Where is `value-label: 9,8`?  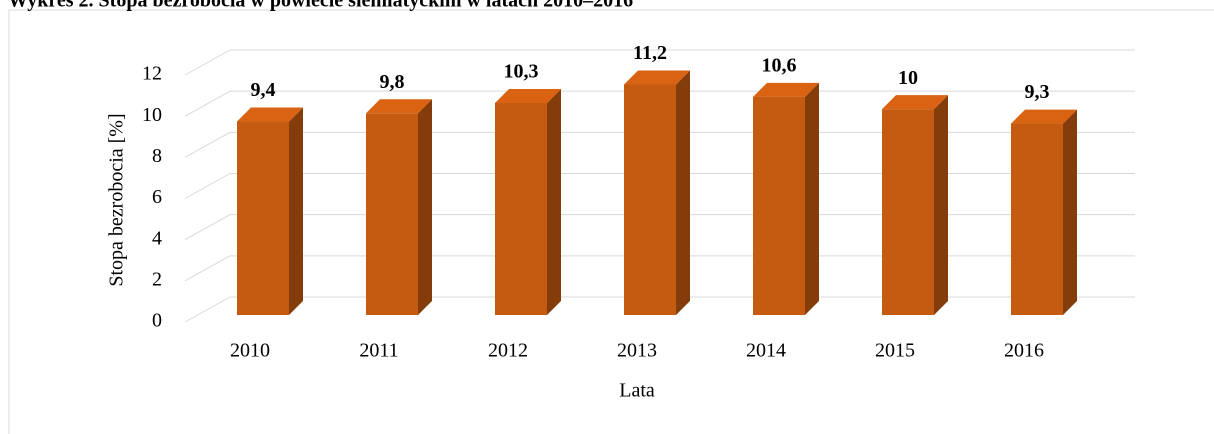
value-label: 9,8 is located at coordinates (392, 82).